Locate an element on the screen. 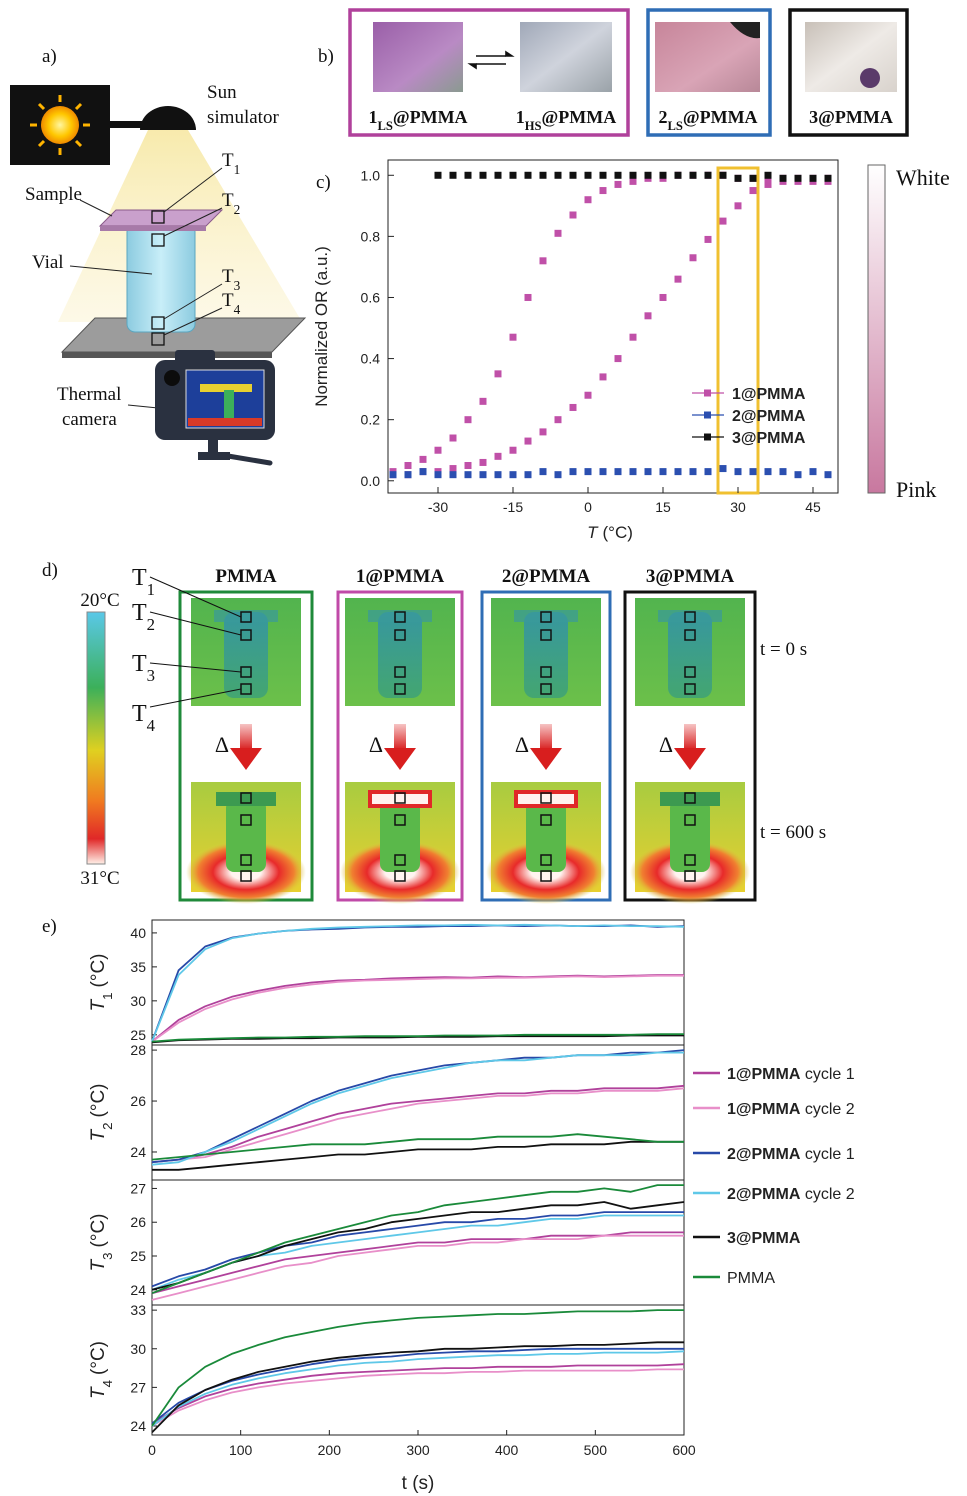 The width and height of the screenshot is (967, 1496). sensor-label-part: 2 is located at coordinates (151, 624).